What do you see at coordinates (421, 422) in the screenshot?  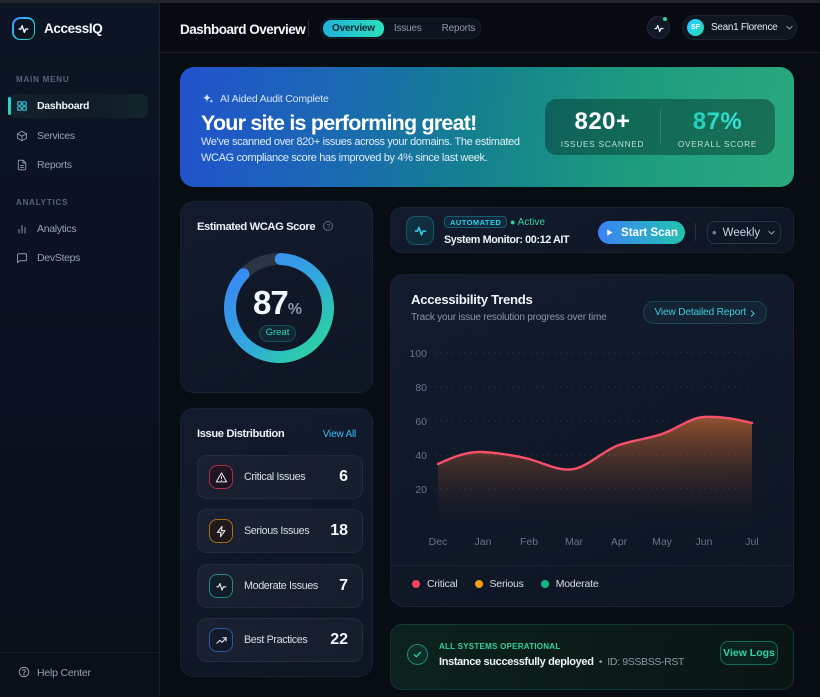 I see `svg-text: 60` at bounding box center [421, 422].